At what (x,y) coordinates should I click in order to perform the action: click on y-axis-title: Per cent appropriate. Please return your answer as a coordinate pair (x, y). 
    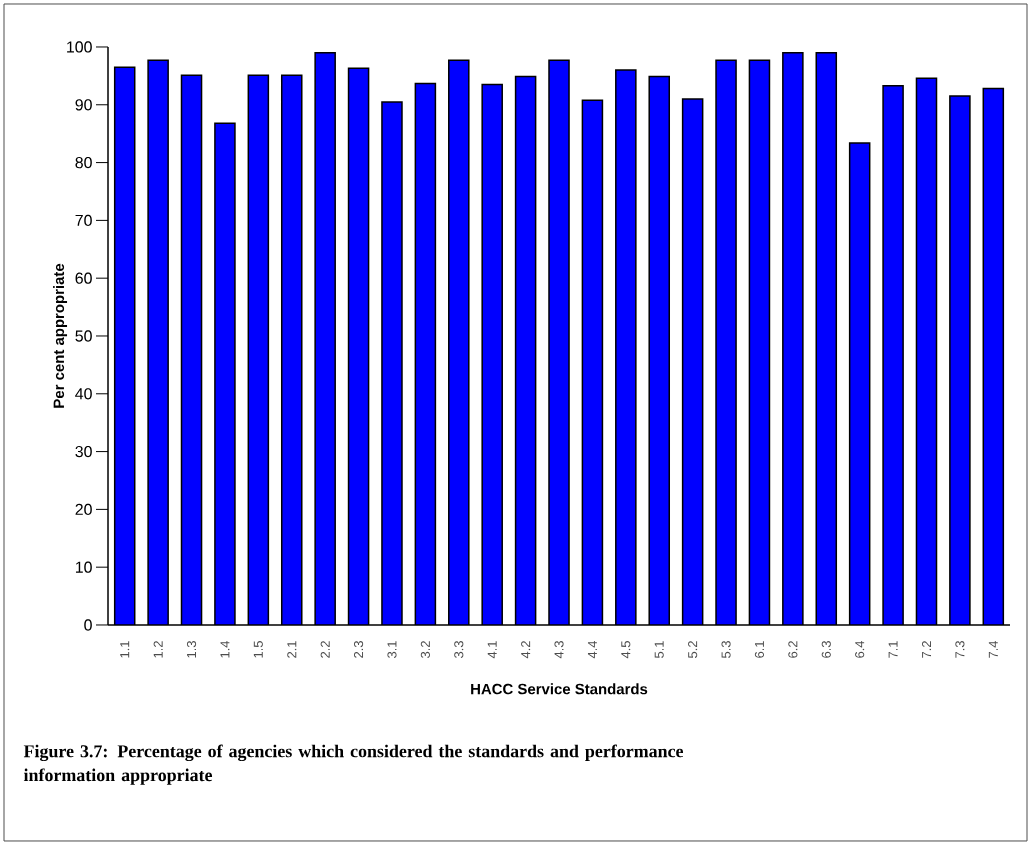
    Looking at the image, I should click on (60, 335).